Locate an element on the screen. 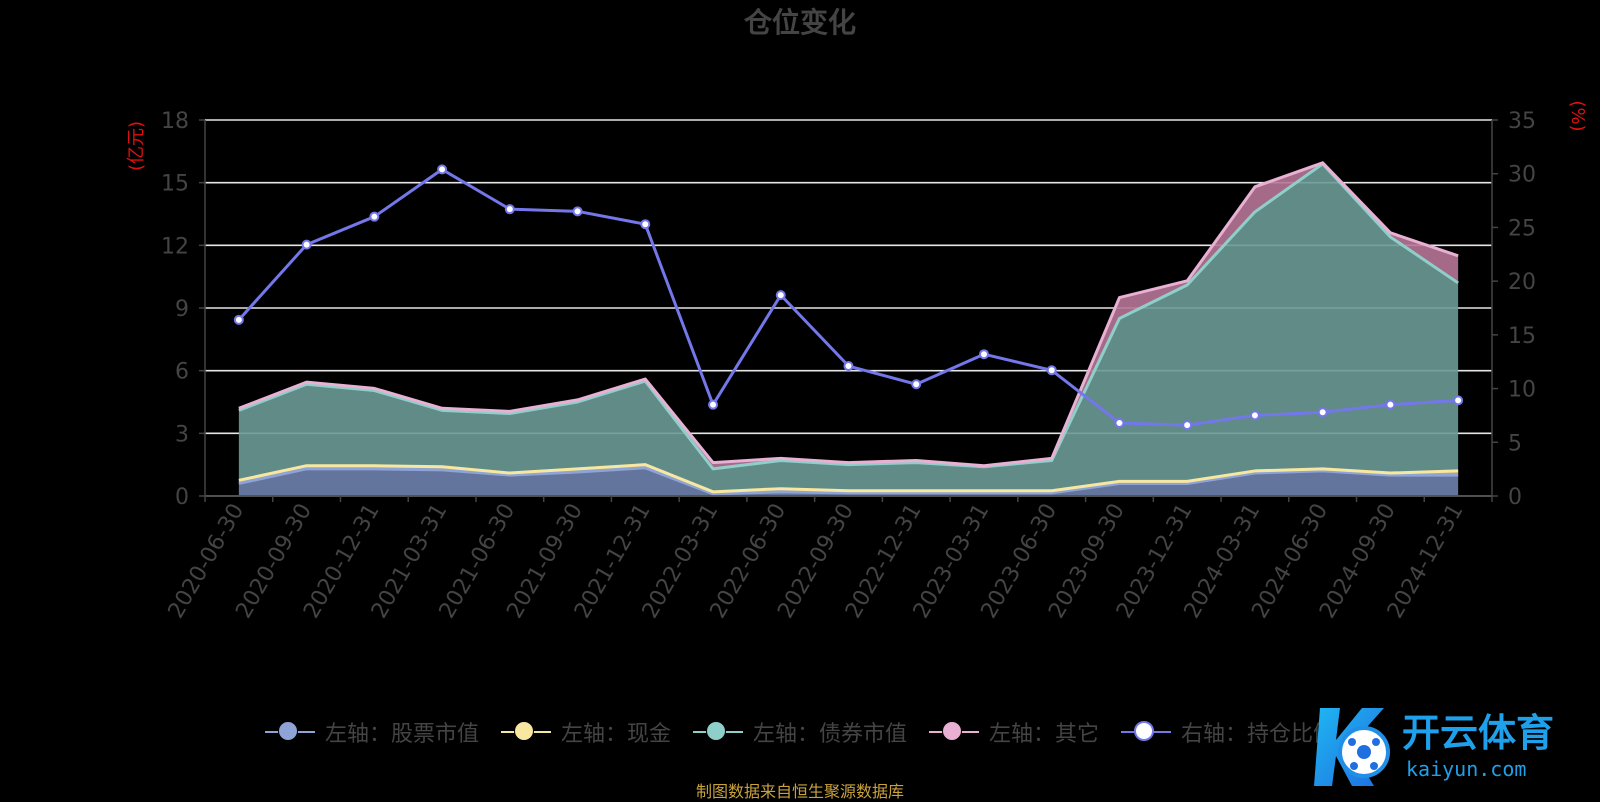 The image size is (1600, 802). left-tick-label: 9 is located at coordinates (182, 309).